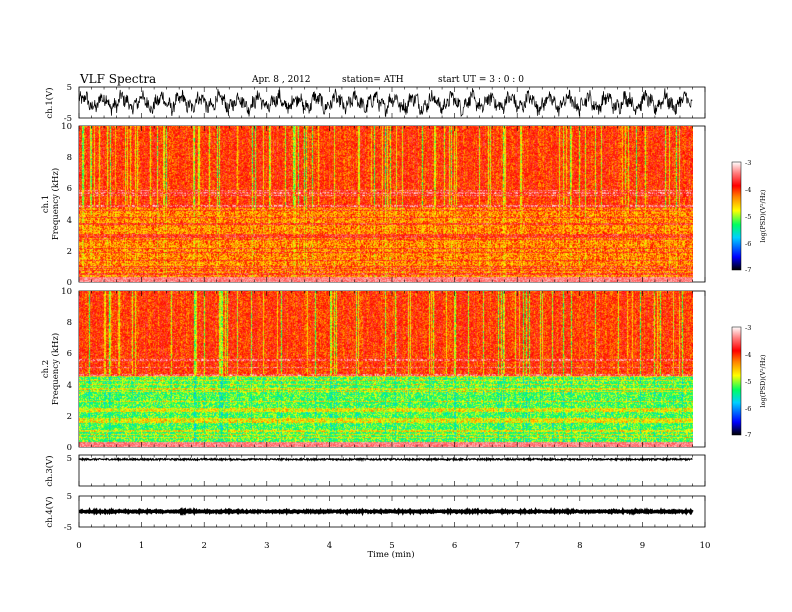 This screenshot has width=792, height=612. What do you see at coordinates (516, 546) in the screenshot?
I see `x-tick-label-7: 7` at bounding box center [516, 546].